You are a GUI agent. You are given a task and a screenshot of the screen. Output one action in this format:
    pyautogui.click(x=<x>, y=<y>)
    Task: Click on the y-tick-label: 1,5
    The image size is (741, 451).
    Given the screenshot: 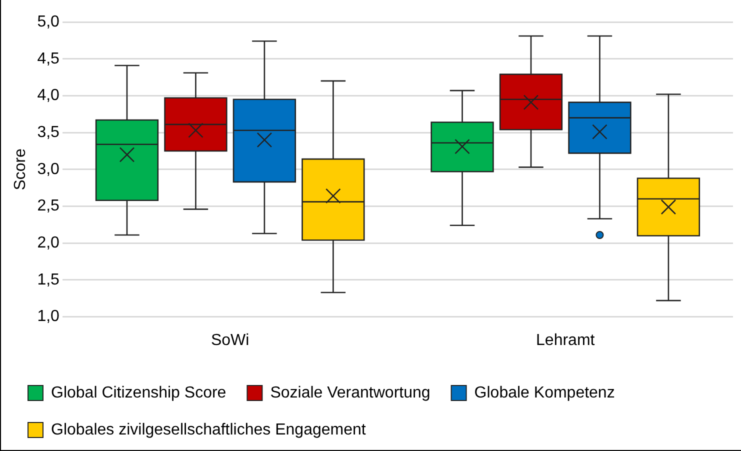 What is the action you would take?
    pyautogui.click(x=48, y=279)
    